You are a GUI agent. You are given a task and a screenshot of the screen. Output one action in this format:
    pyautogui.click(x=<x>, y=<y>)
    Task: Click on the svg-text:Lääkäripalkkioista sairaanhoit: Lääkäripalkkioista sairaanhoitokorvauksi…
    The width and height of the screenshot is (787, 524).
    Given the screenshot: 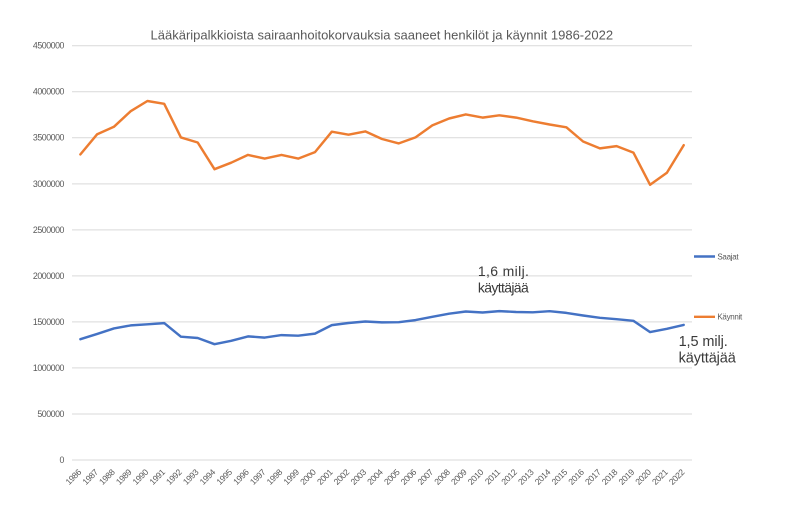 What is the action you would take?
    pyautogui.click(x=382, y=35)
    